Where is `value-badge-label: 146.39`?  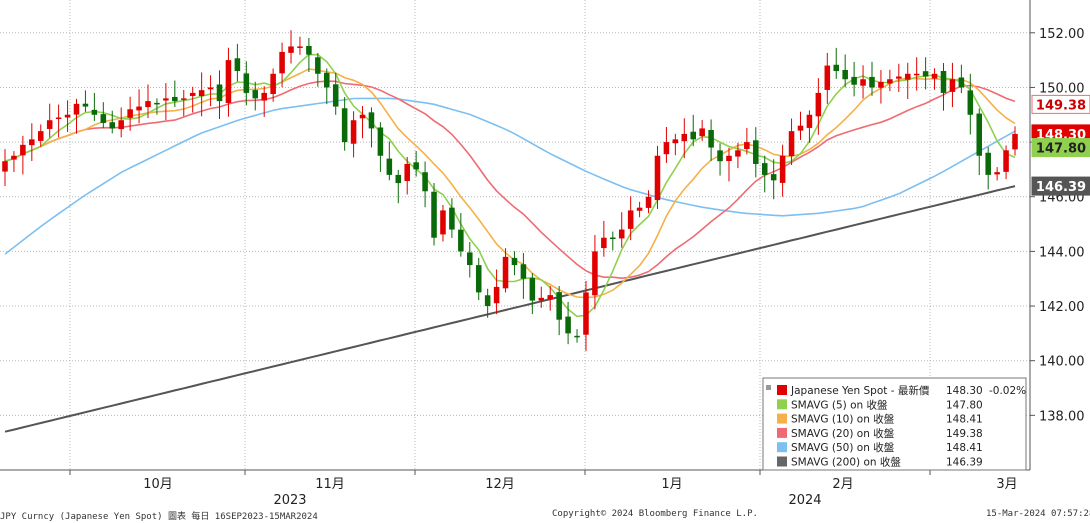
value-badge-label: 146.39 is located at coordinates (1061, 187).